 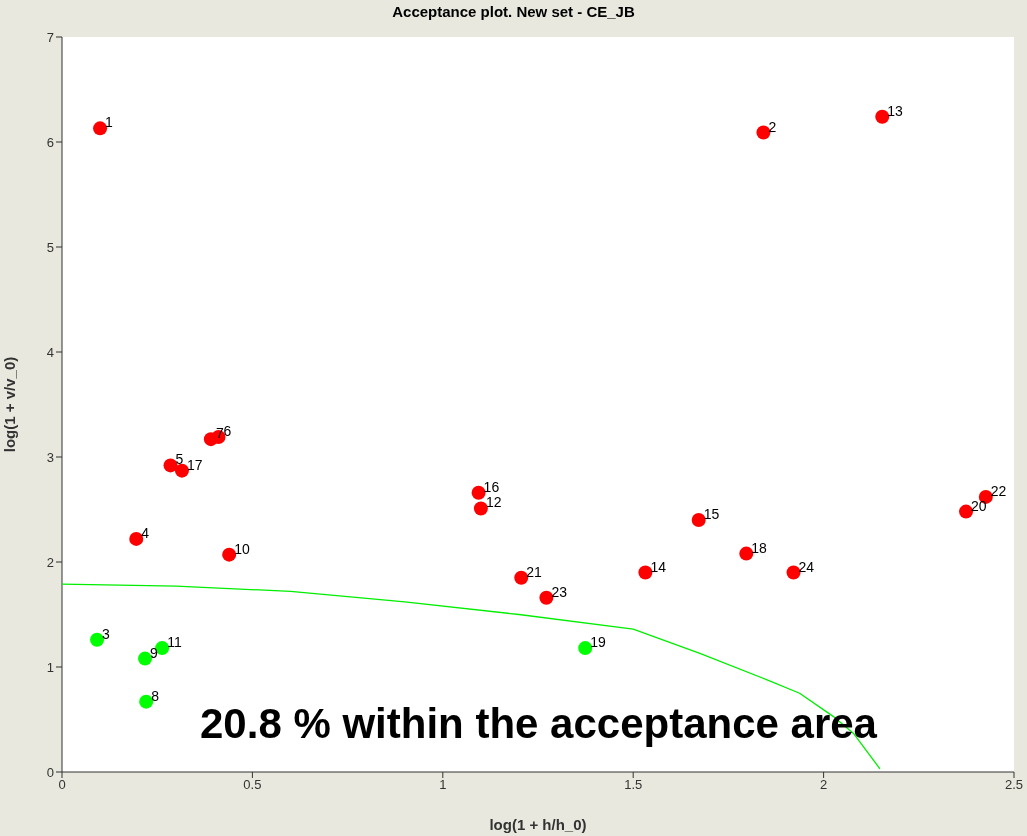 I want to click on annotation: 12, so click(x=493, y=502).